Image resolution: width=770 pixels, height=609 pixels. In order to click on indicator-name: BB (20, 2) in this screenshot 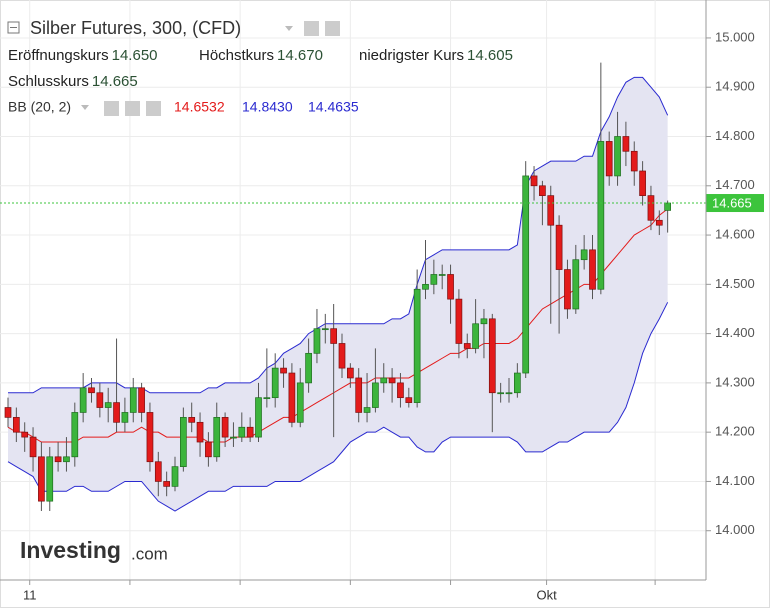, I will do `click(39, 107)`.